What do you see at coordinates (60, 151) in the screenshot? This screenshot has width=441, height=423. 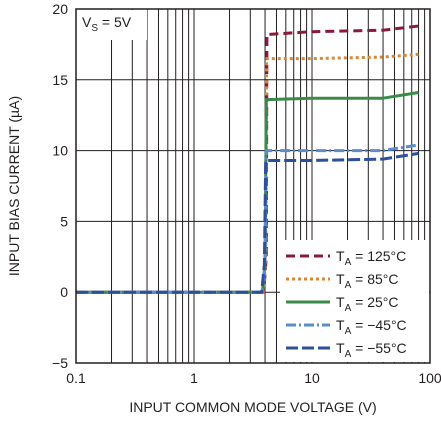 I see `y-tick-label: 10` at bounding box center [60, 151].